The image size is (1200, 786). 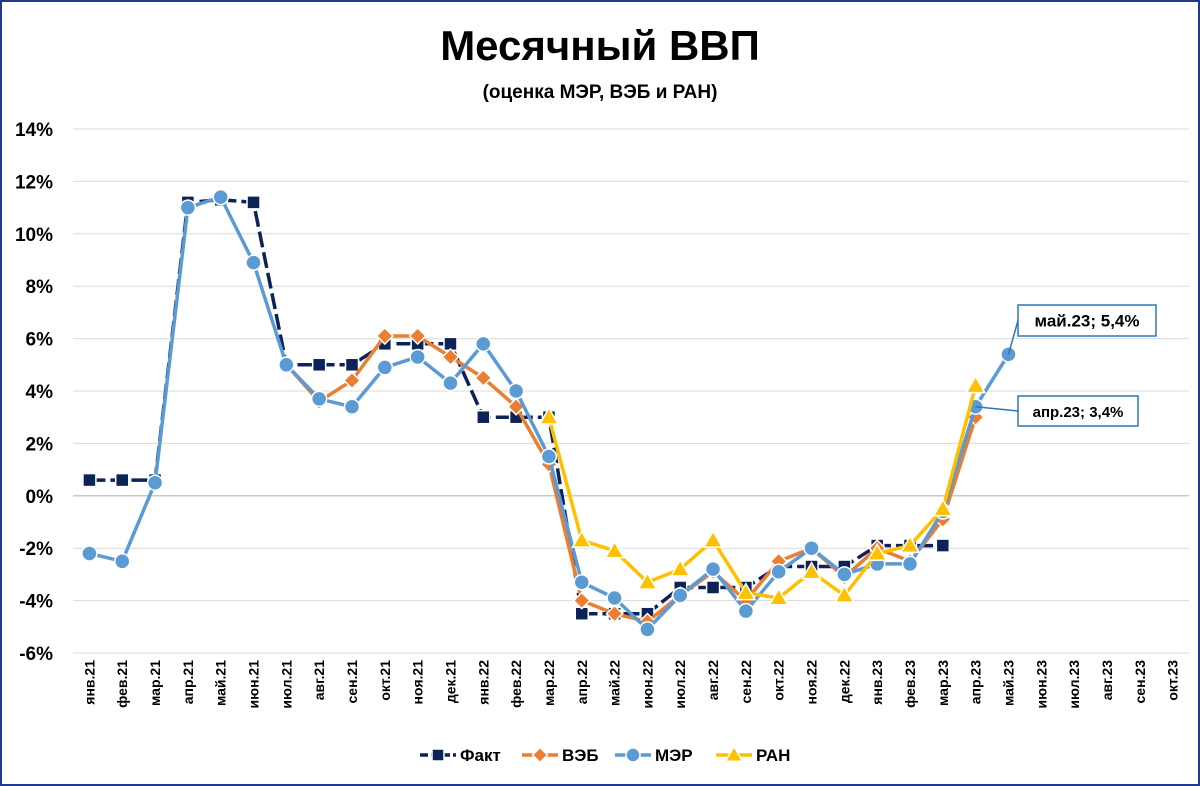 What do you see at coordinates (1086, 321) in the screenshot?
I see `callout-label: май.23; 5,4%` at bounding box center [1086, 321].